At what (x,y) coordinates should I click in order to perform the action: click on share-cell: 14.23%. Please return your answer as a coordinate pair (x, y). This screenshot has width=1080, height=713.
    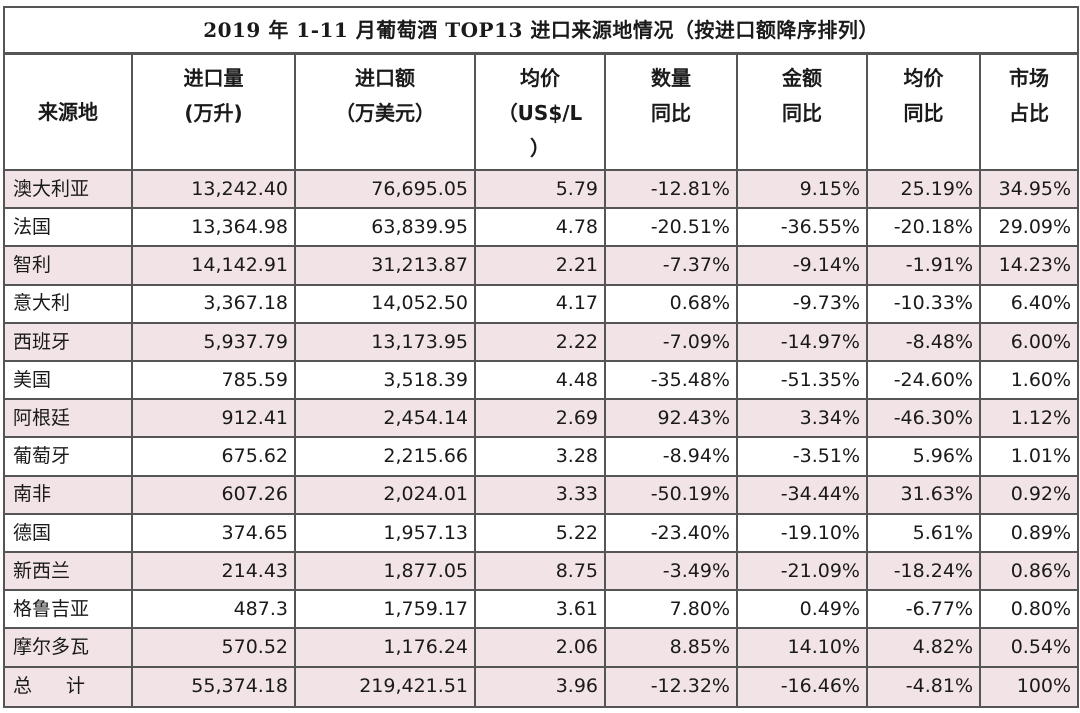
    Looking at the image, I should click on (1029, 265).